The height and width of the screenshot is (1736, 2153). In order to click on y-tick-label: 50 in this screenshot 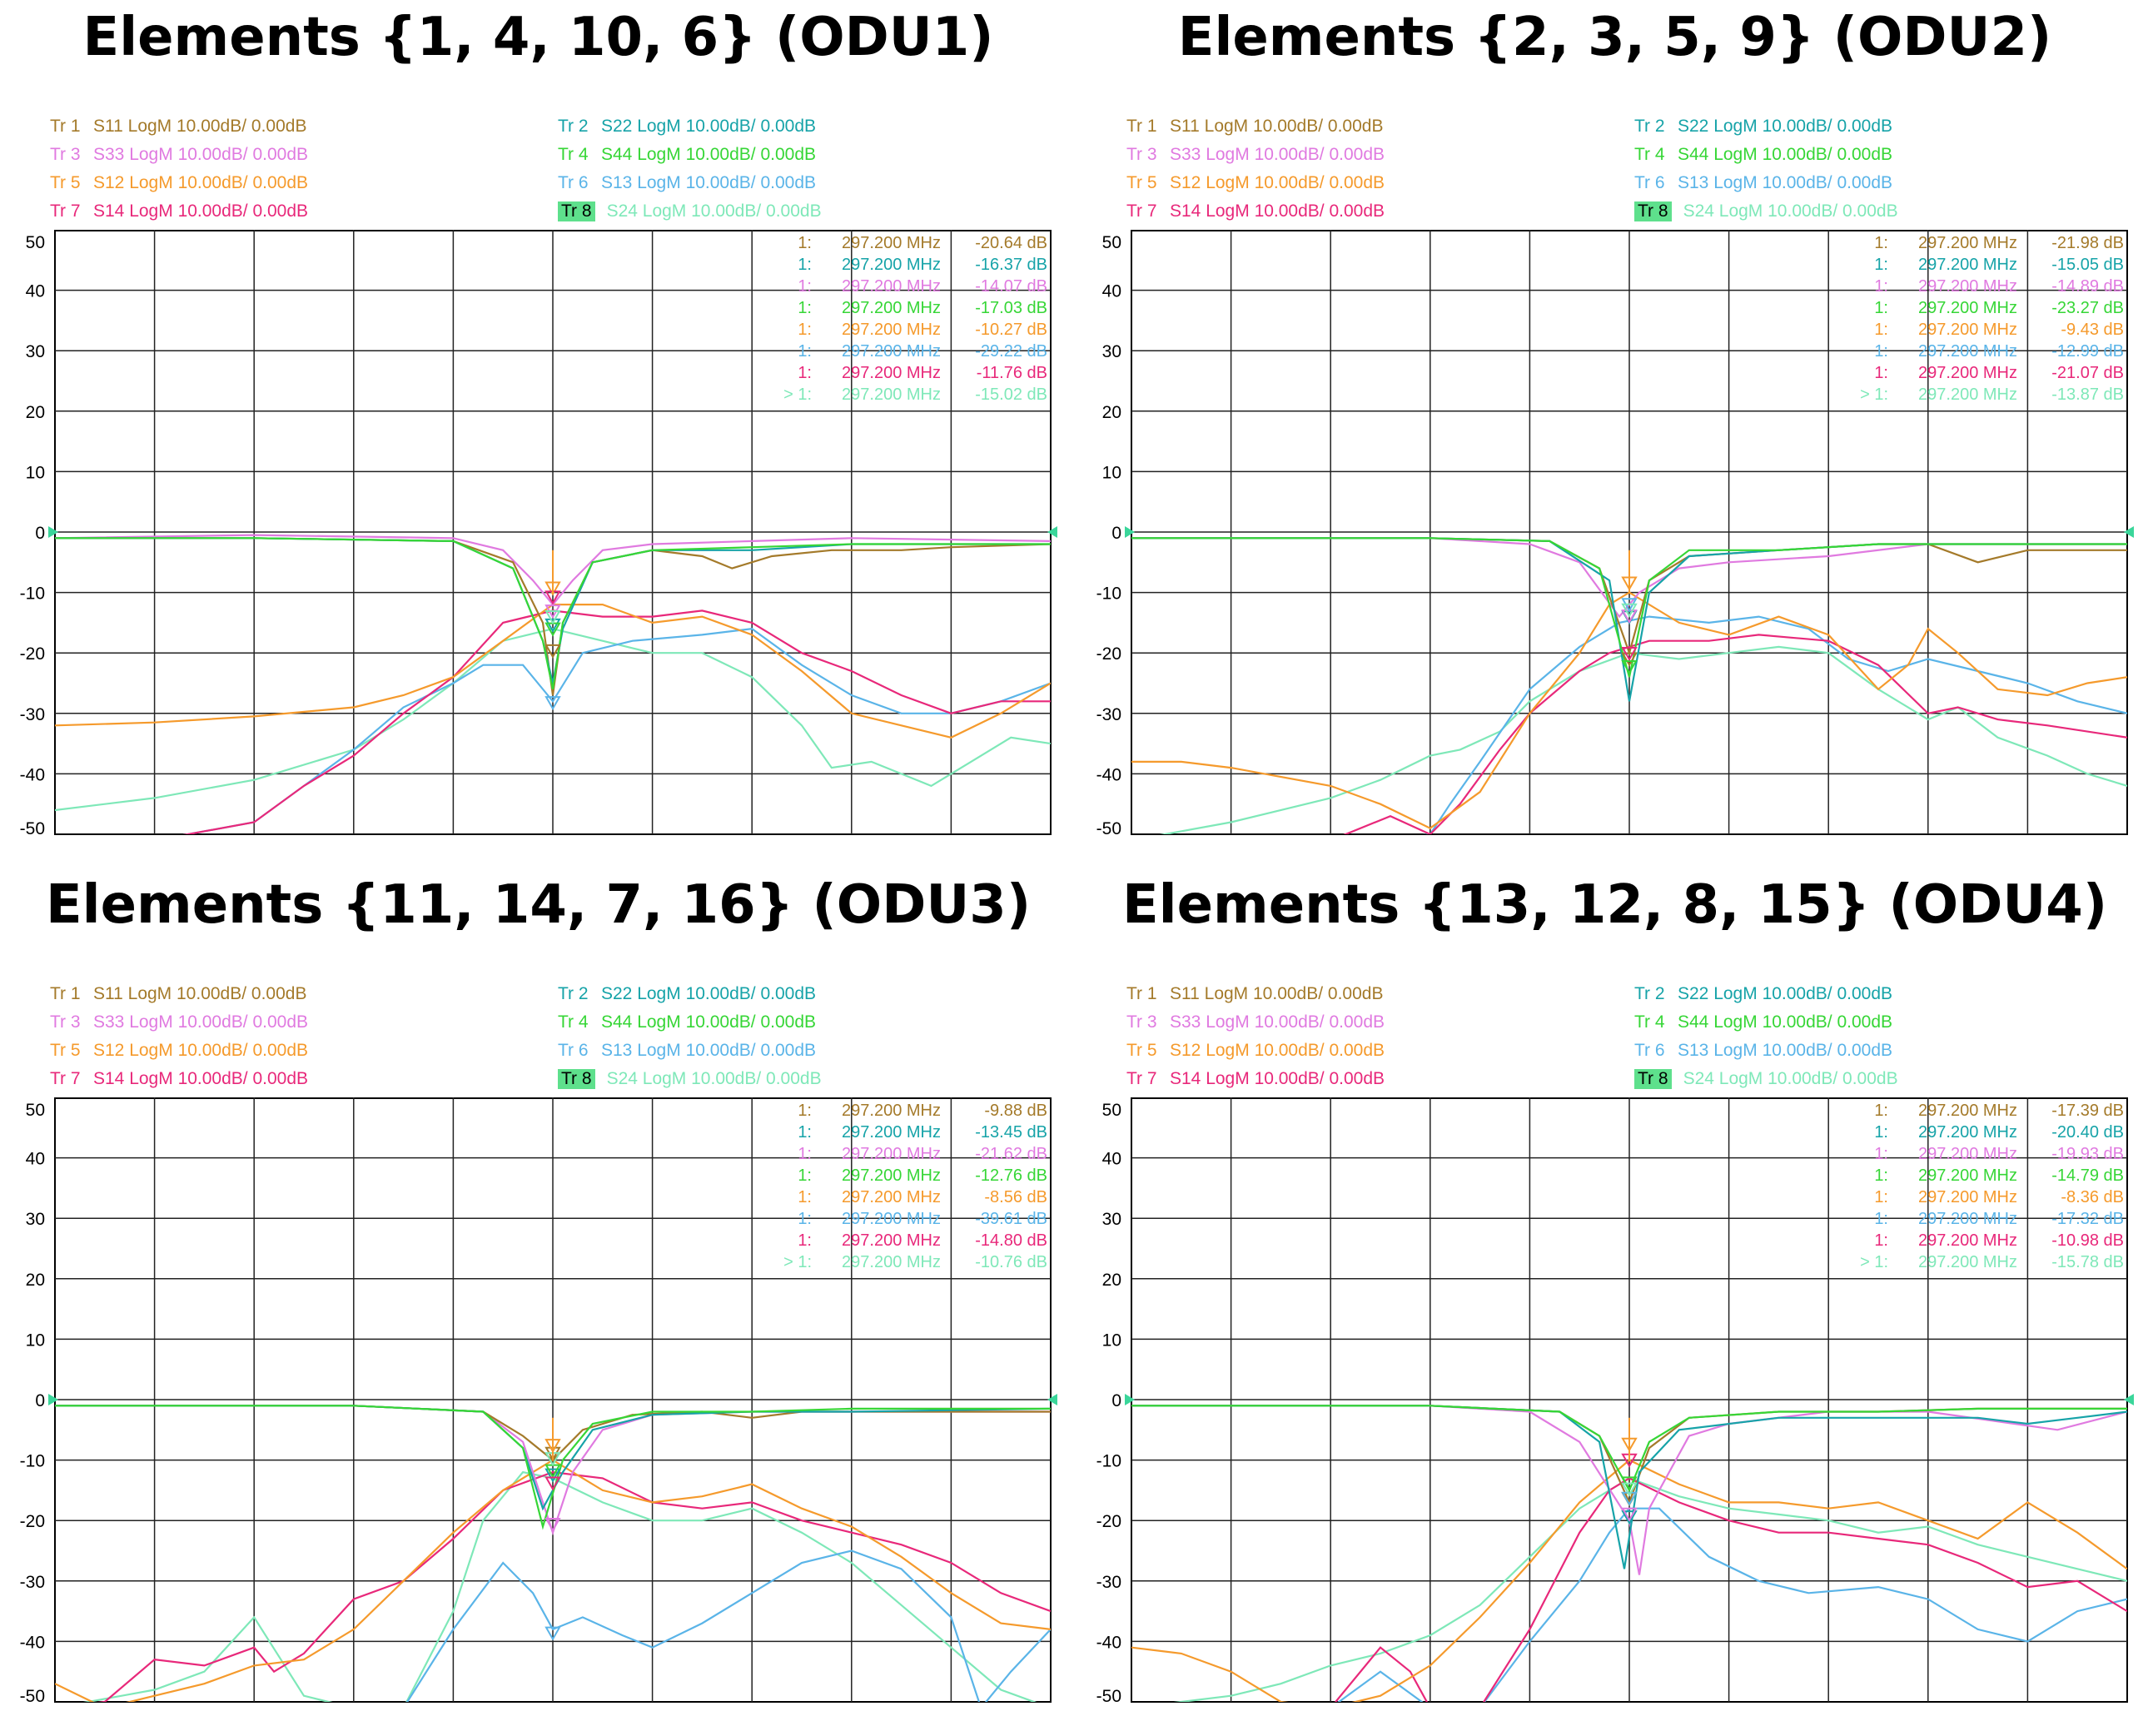, I will do `click(1111, 1110)`.